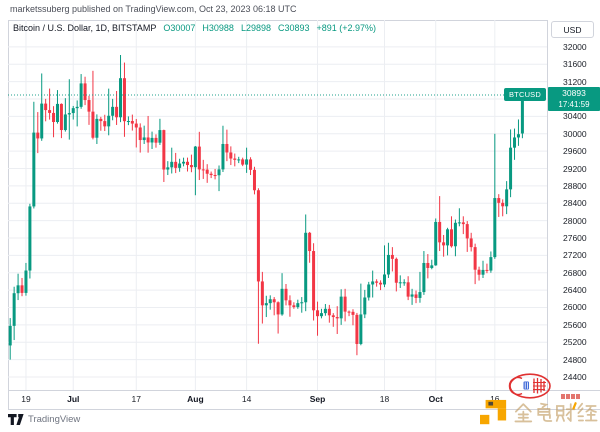 This screenshot has height=432, width=600. What do you see at coordinates (572, 29) in the screenshot?
I see `currency-button: USD` at bounding box center [572, 29].